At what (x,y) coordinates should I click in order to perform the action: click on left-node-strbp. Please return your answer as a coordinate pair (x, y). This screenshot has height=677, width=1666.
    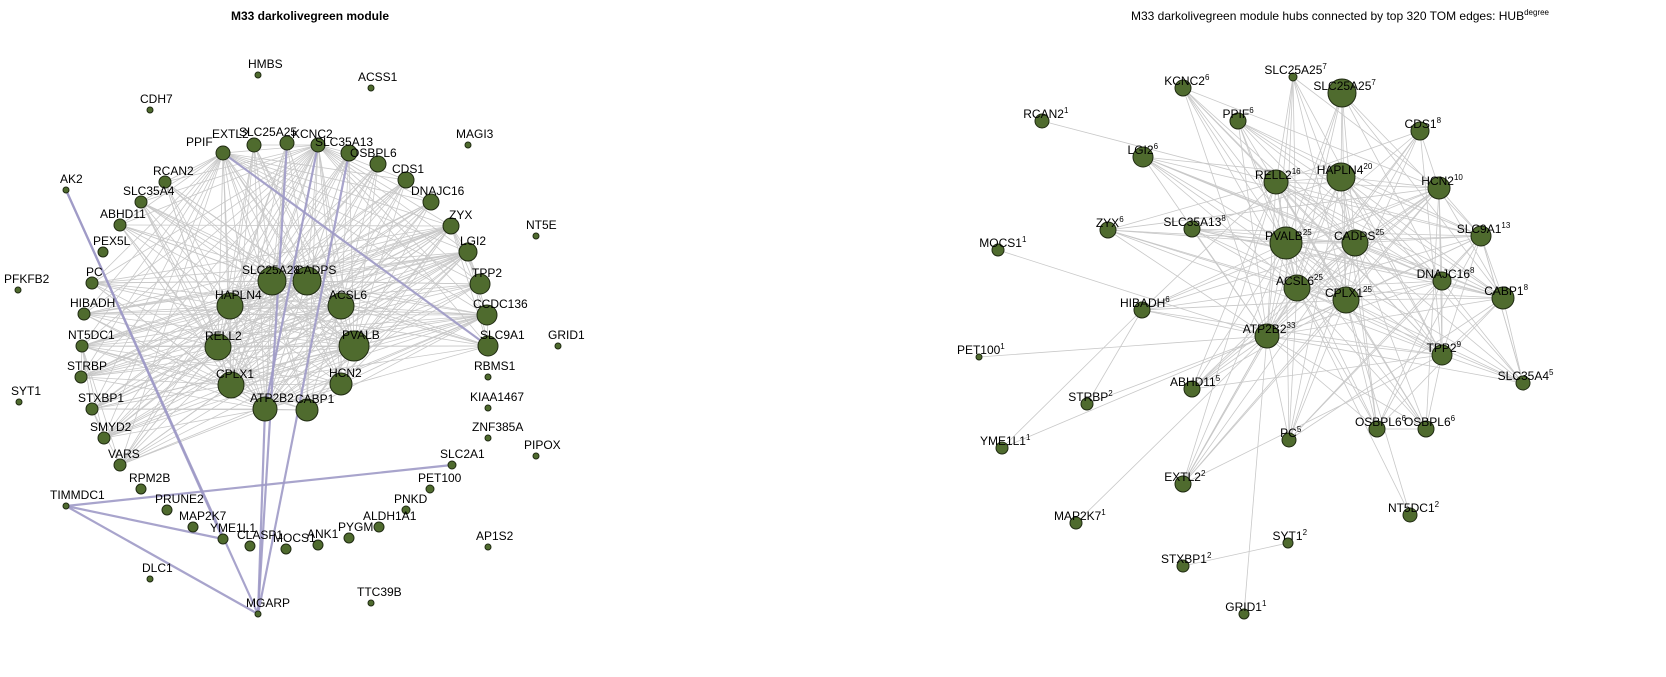
    Looking at the image, I should click on (81, 377).